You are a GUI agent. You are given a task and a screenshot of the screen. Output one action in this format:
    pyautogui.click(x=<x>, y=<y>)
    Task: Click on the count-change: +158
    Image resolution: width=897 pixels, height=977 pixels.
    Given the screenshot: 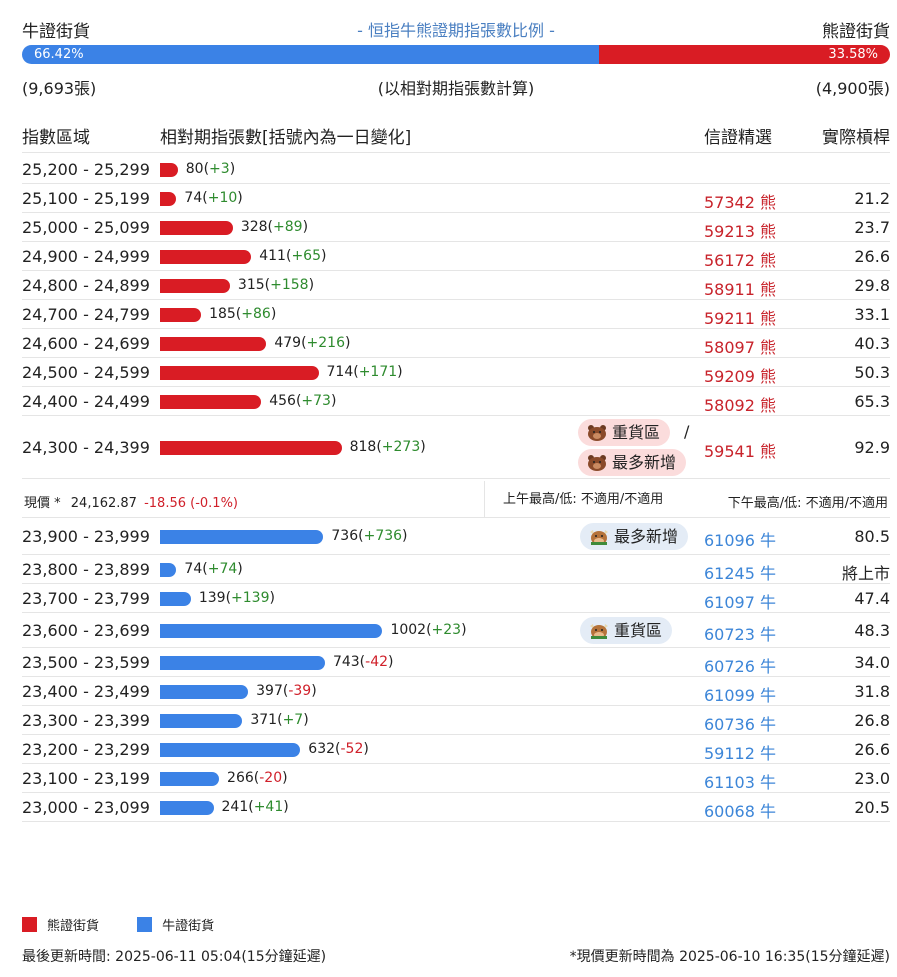 What is the action you would take?
    pyautogui.click(x=289, y=284)
    